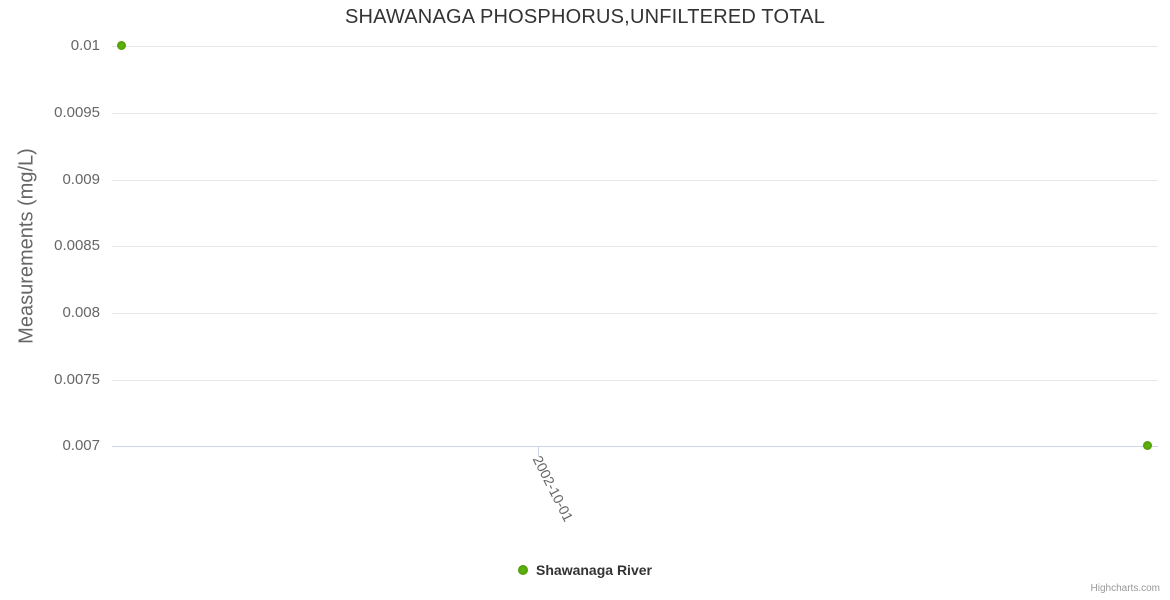  What do you see at coordinates (1125, 588) in the screenshot?
I see `highcharts-credits-link: Highcharts.com` at bounding box center [1125, 588].